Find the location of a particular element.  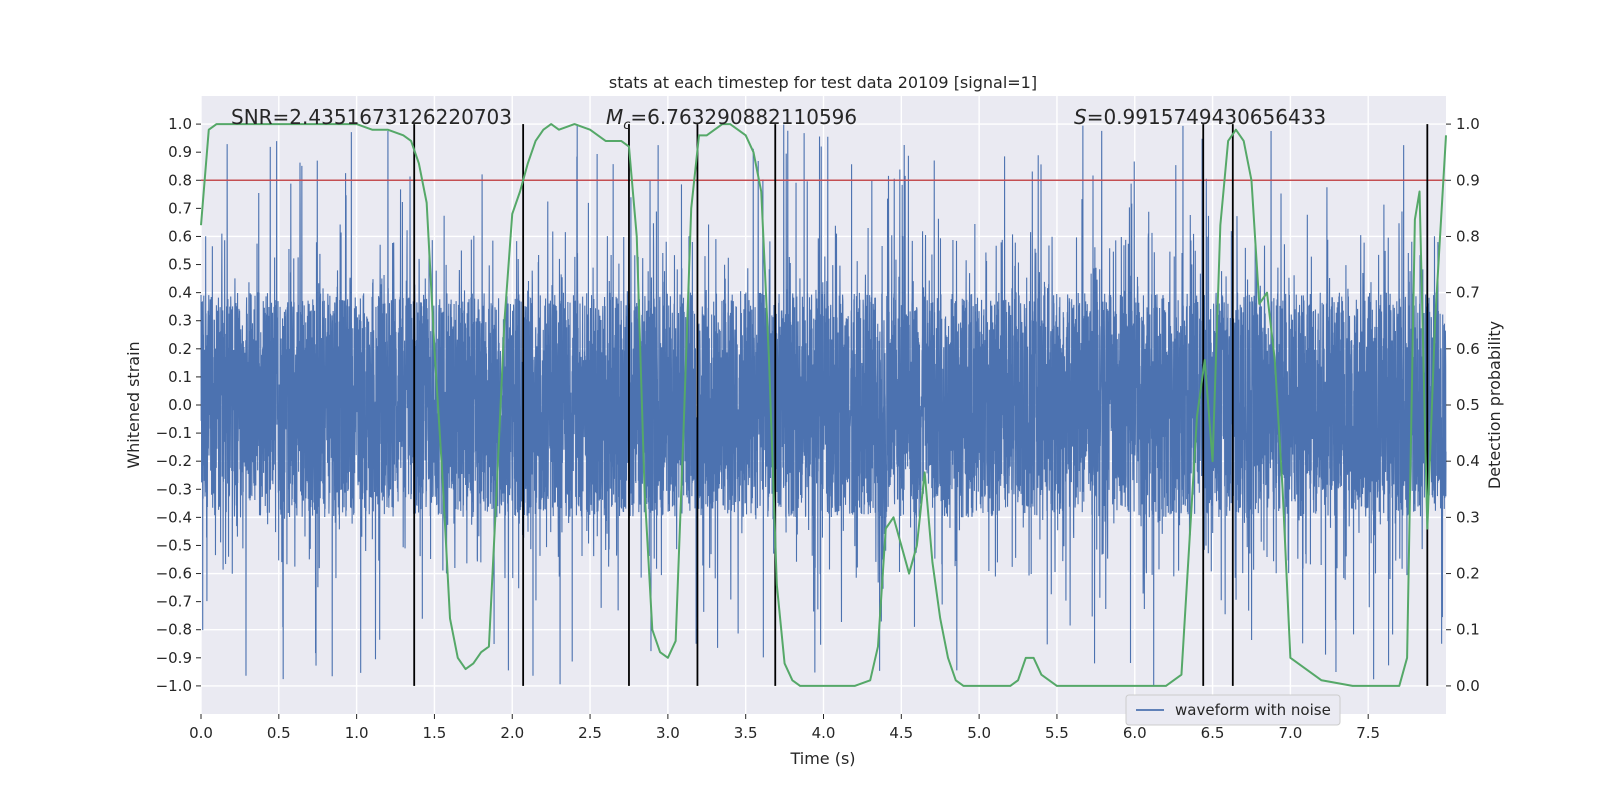

x-tick-label: 2.5 is located at coordinates (590, 733).